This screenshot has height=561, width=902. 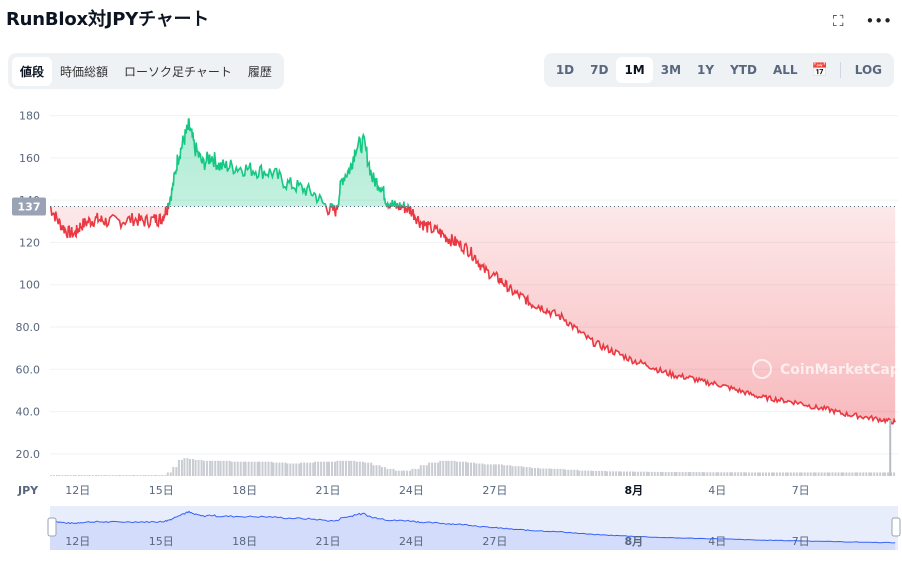 I want to click on y-tick-label: 40.0, so click(x=28, y=412).